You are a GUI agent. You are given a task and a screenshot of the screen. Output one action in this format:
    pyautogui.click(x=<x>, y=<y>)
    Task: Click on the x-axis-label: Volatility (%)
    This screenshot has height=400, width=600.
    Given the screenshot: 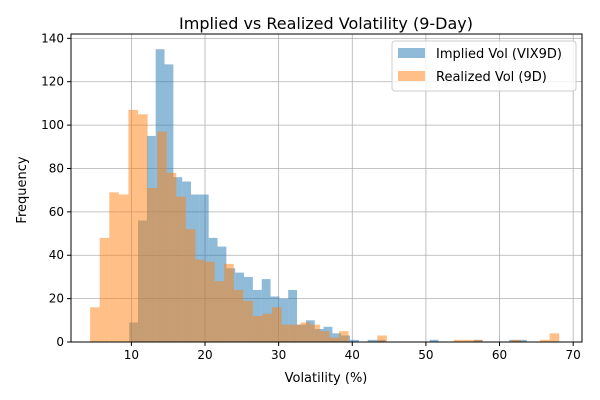 What is the action you would take?
    pyautogui.click(x=326, y=378)
    